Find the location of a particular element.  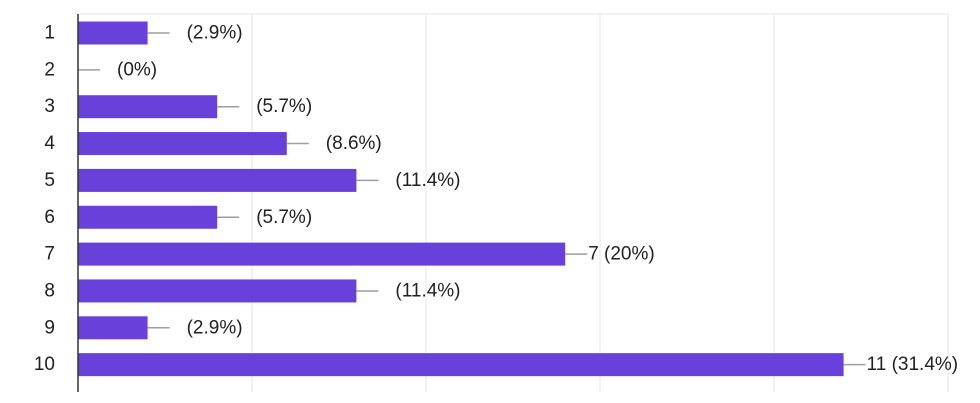

category-label: 4 is located at coordinates (49, 143).